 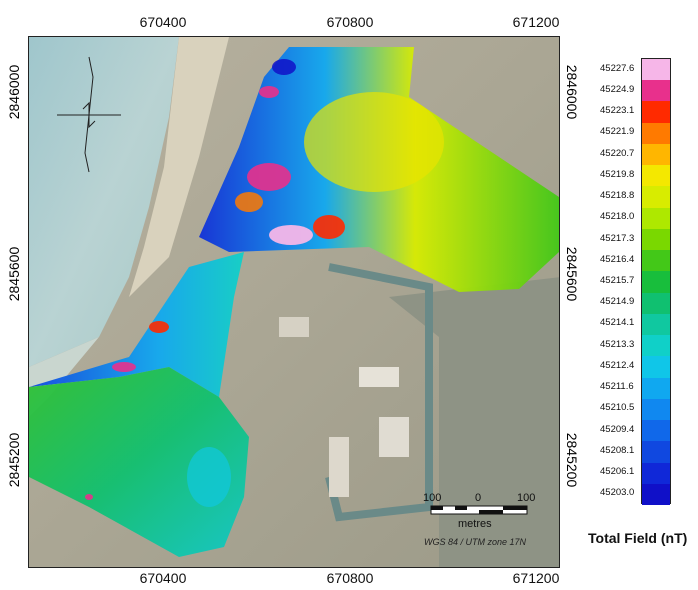 What do you see at coordinates (638, 538) in the screenshot?
I see `legend-title: Total Field (nT)` at bounding box center [638, 538].